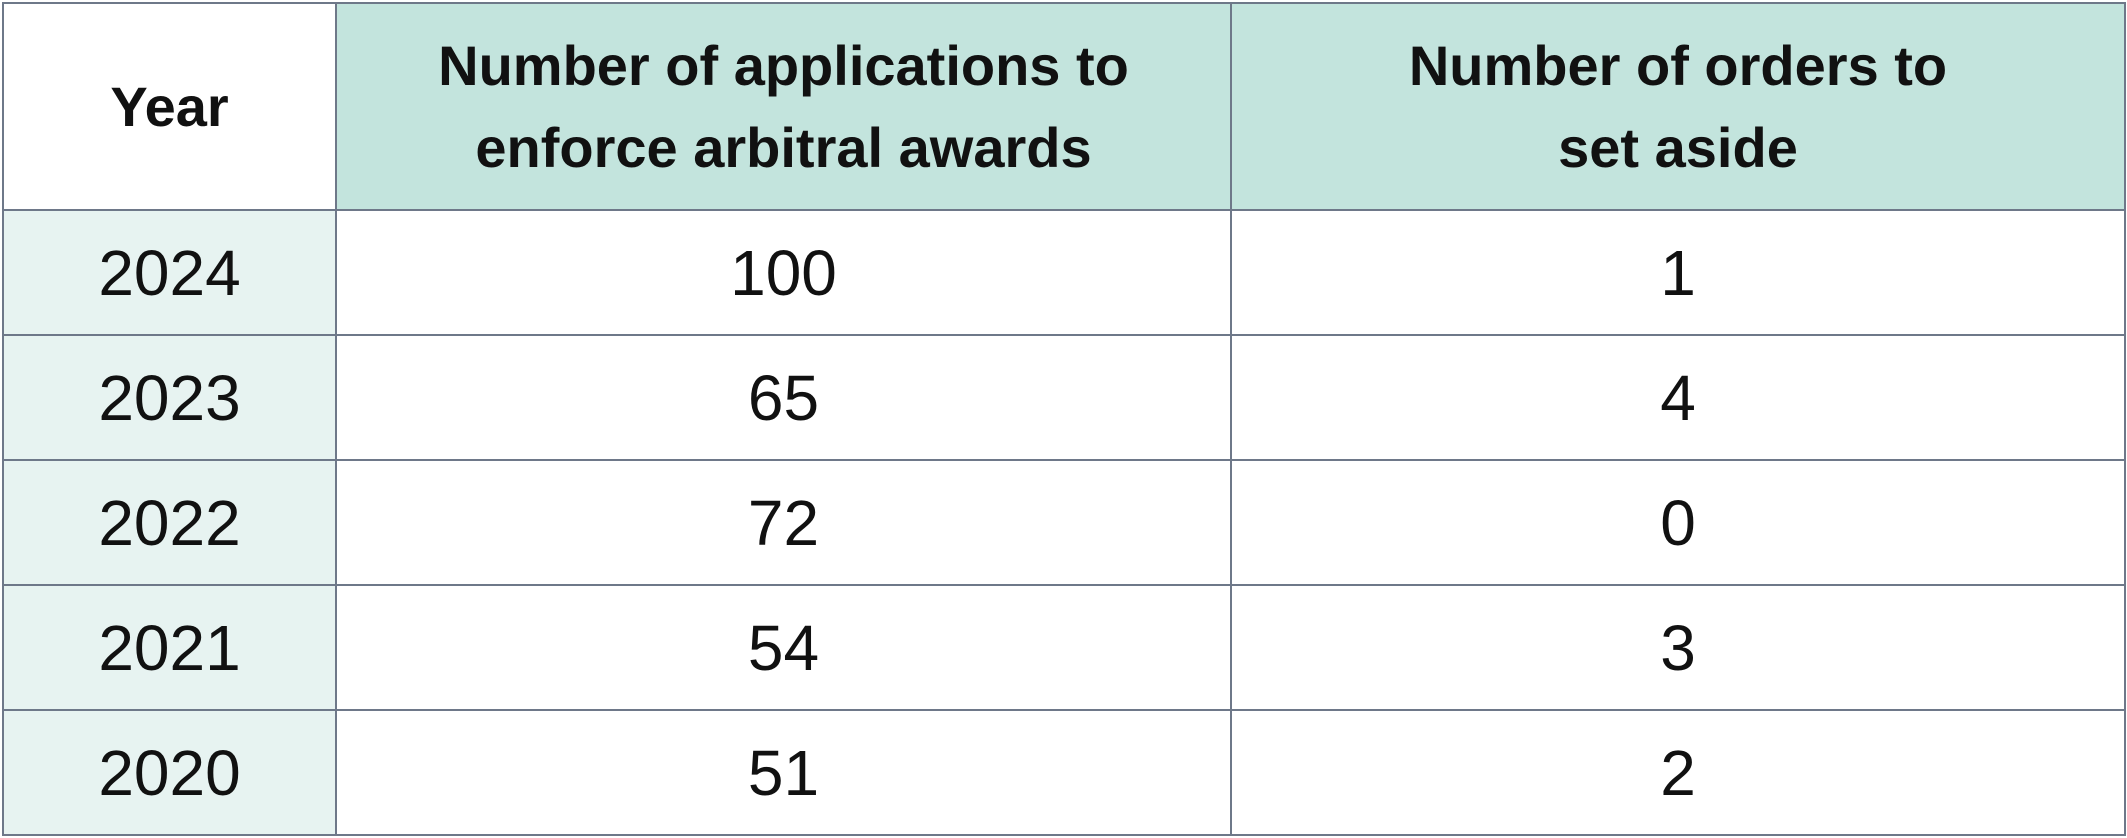 This screenshot has width=2127, height=838. I want to click on value-cell: 72, so click(783, 522).